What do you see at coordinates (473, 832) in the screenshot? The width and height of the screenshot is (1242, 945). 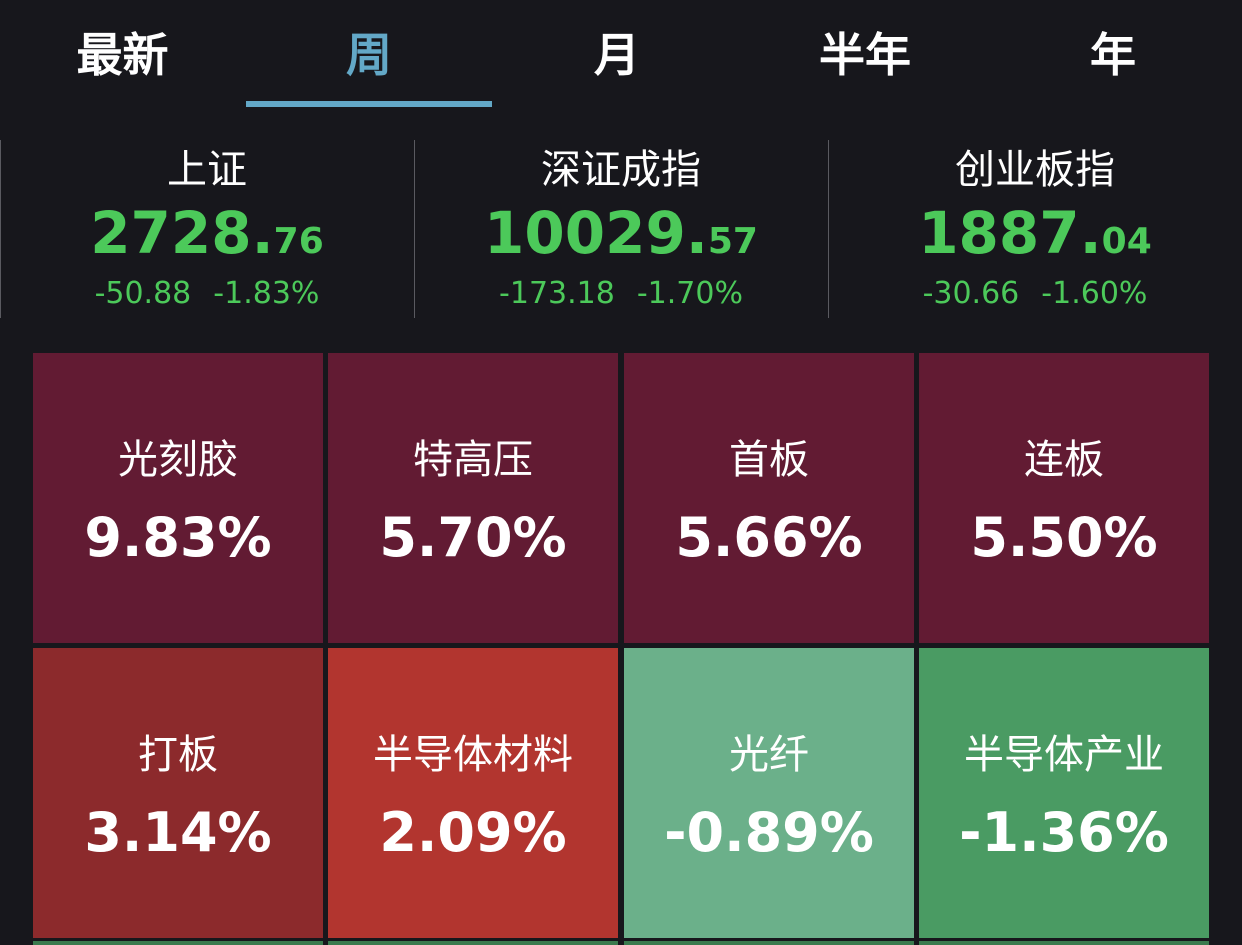 I see `sector-change: 2.09%` at bounding box center [473, 832].